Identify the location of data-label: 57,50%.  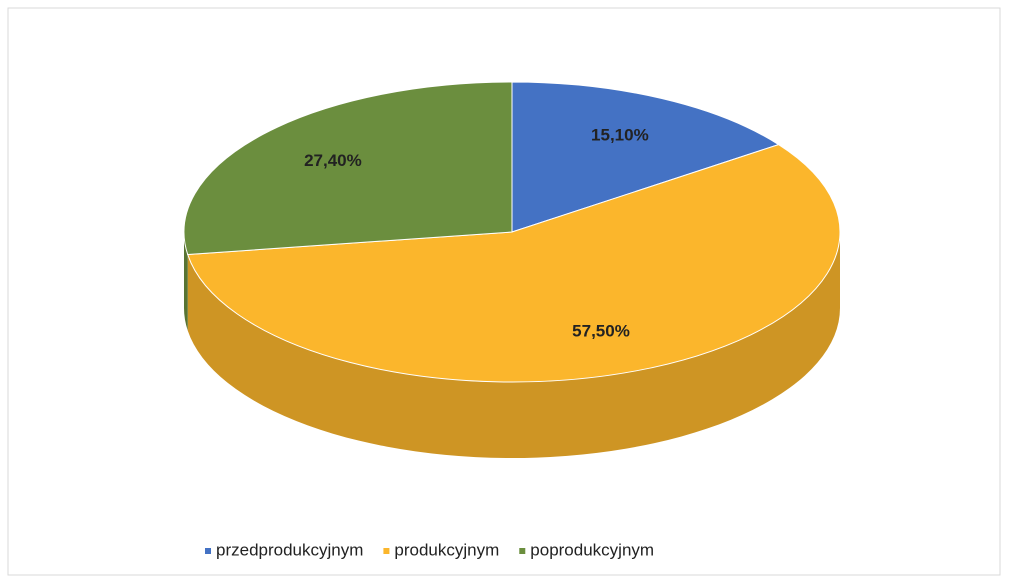
(601, 331).